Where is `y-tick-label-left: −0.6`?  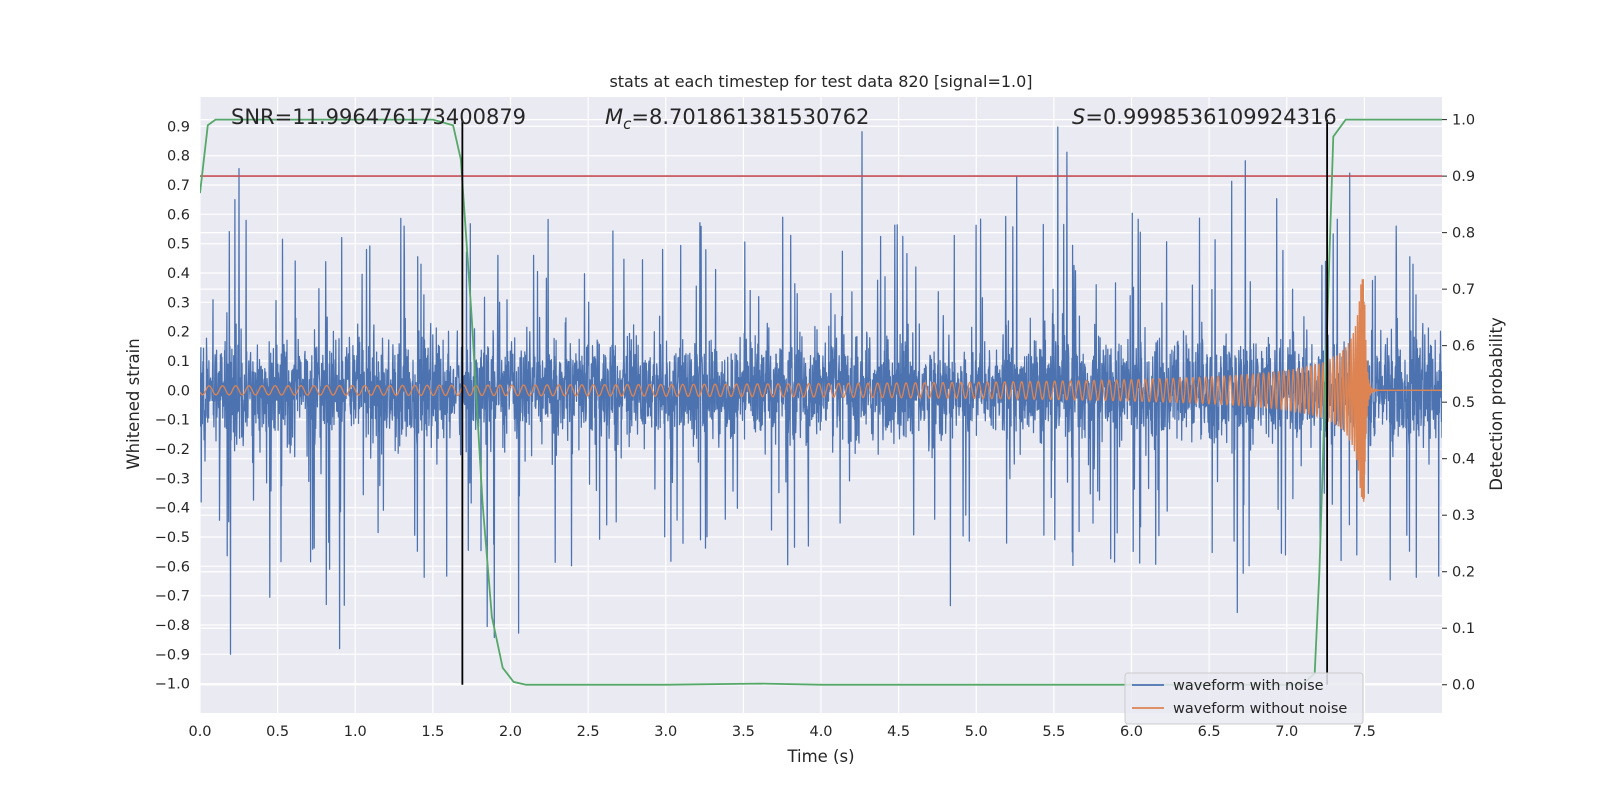
y-tick-label-left: −0.6 is located at coordinates (172, 567).